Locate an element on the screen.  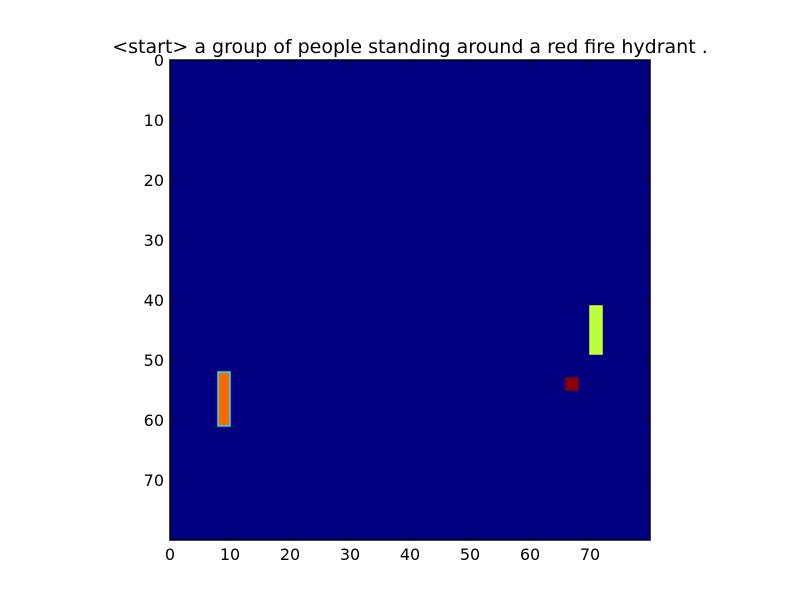
y-tick-label: 40 is located at coordinates (154, 300).